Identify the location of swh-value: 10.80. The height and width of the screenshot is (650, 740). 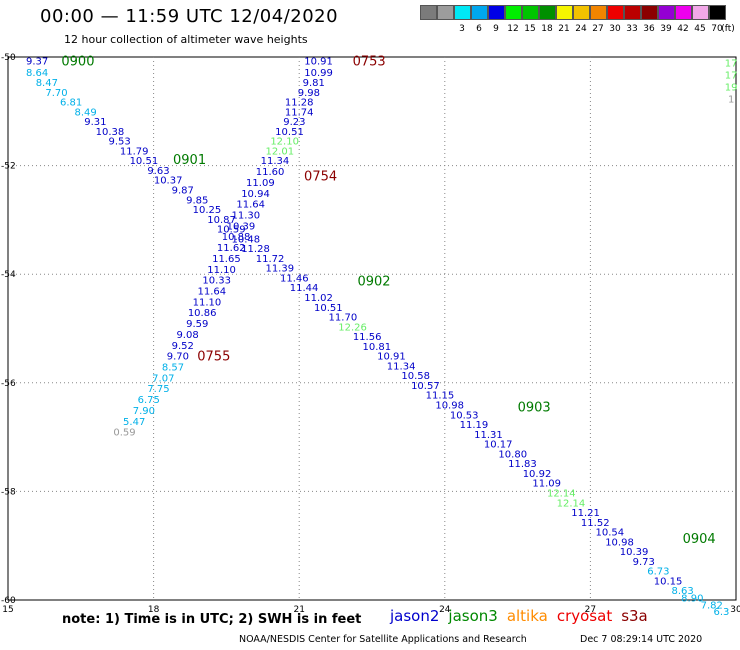
(512, 454).